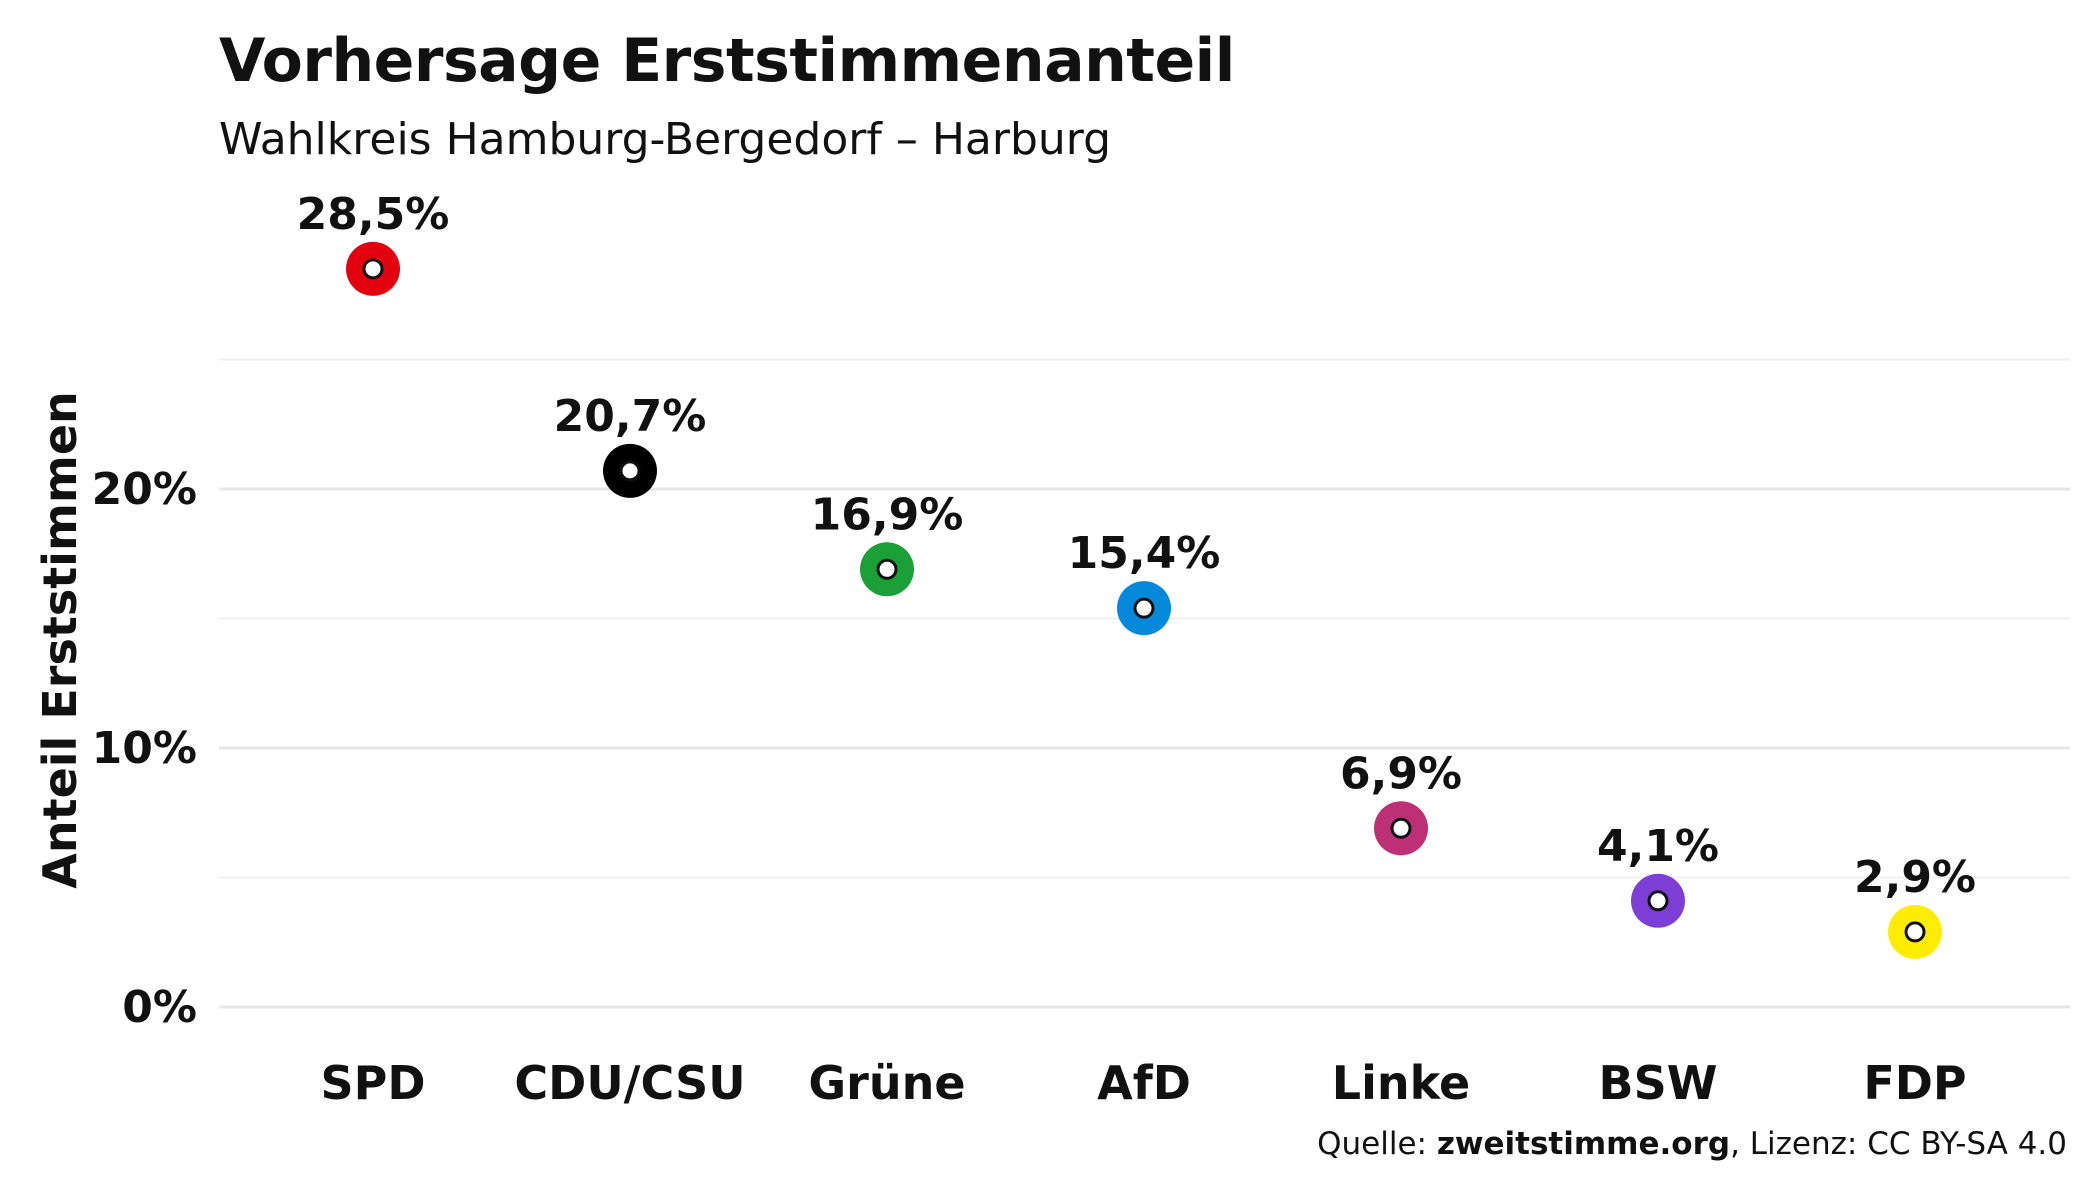  I want to click on data-label: 2,9%, so click(1915, 877).